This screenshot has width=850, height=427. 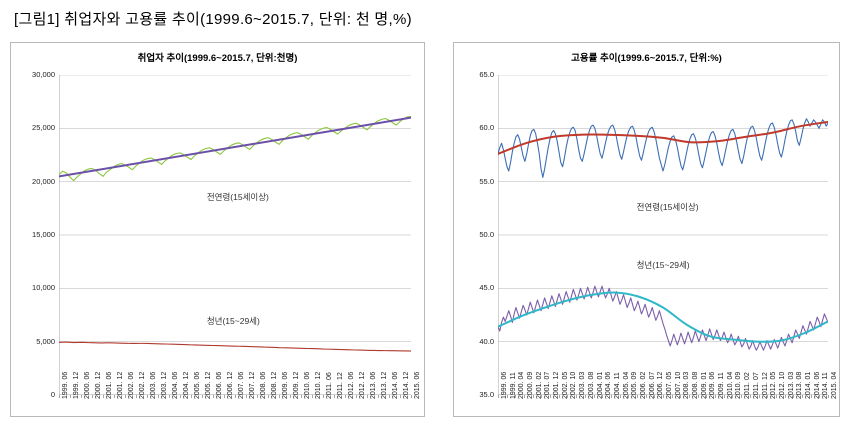 What do you see at coordinates (45, 341) in the screenshot?
I see `y-axis-tick-label: 5,000` at bounding box center [45, 341].